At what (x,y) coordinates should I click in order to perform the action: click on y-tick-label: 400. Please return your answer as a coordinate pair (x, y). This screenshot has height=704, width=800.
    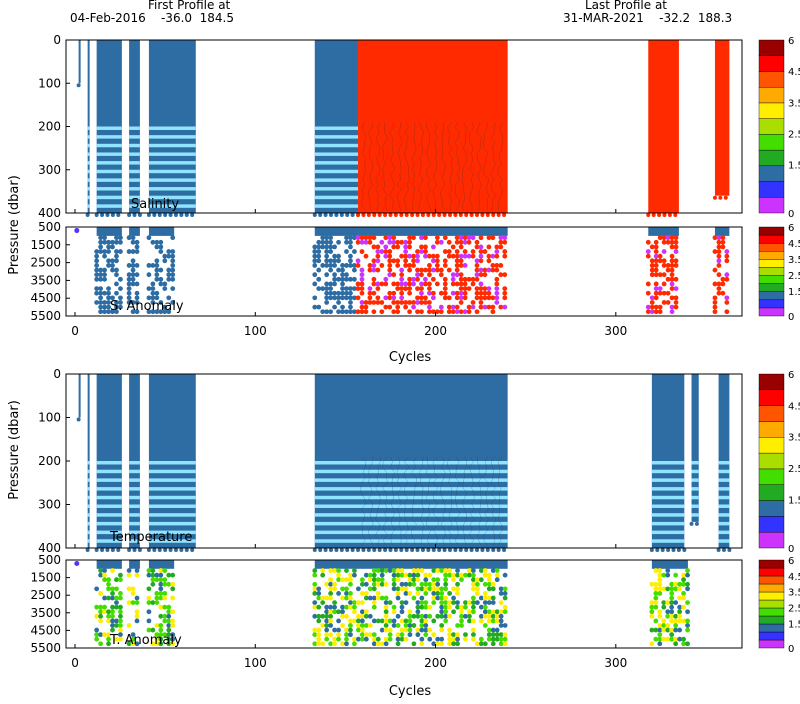
    Looking at the image, I should click on (49, 548).